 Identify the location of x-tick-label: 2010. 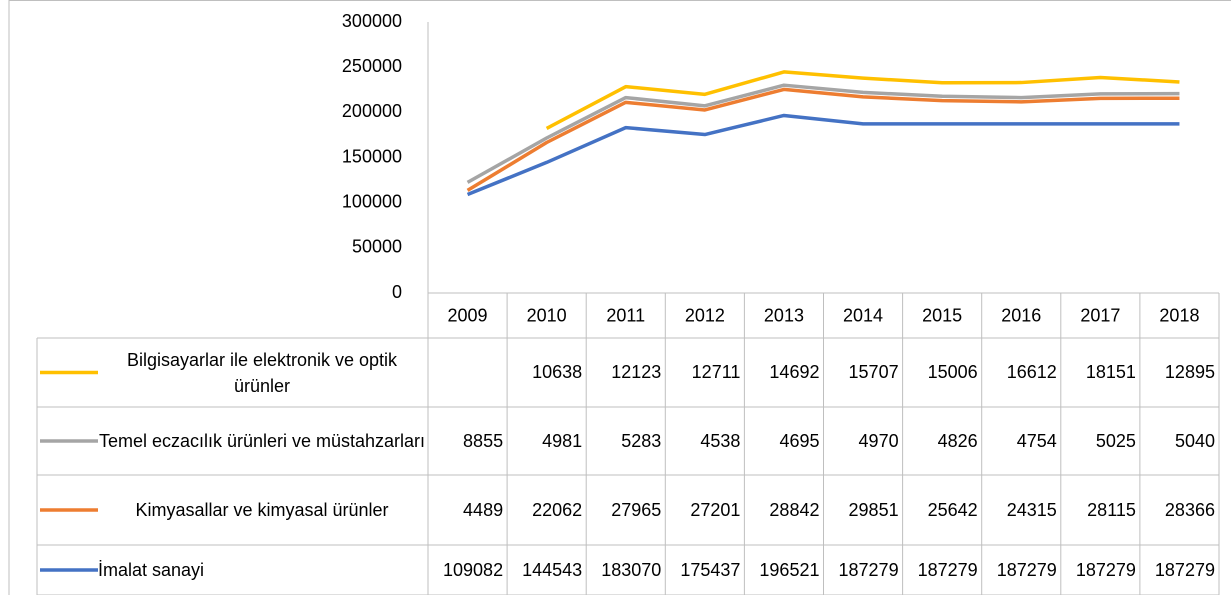
(547, 315).